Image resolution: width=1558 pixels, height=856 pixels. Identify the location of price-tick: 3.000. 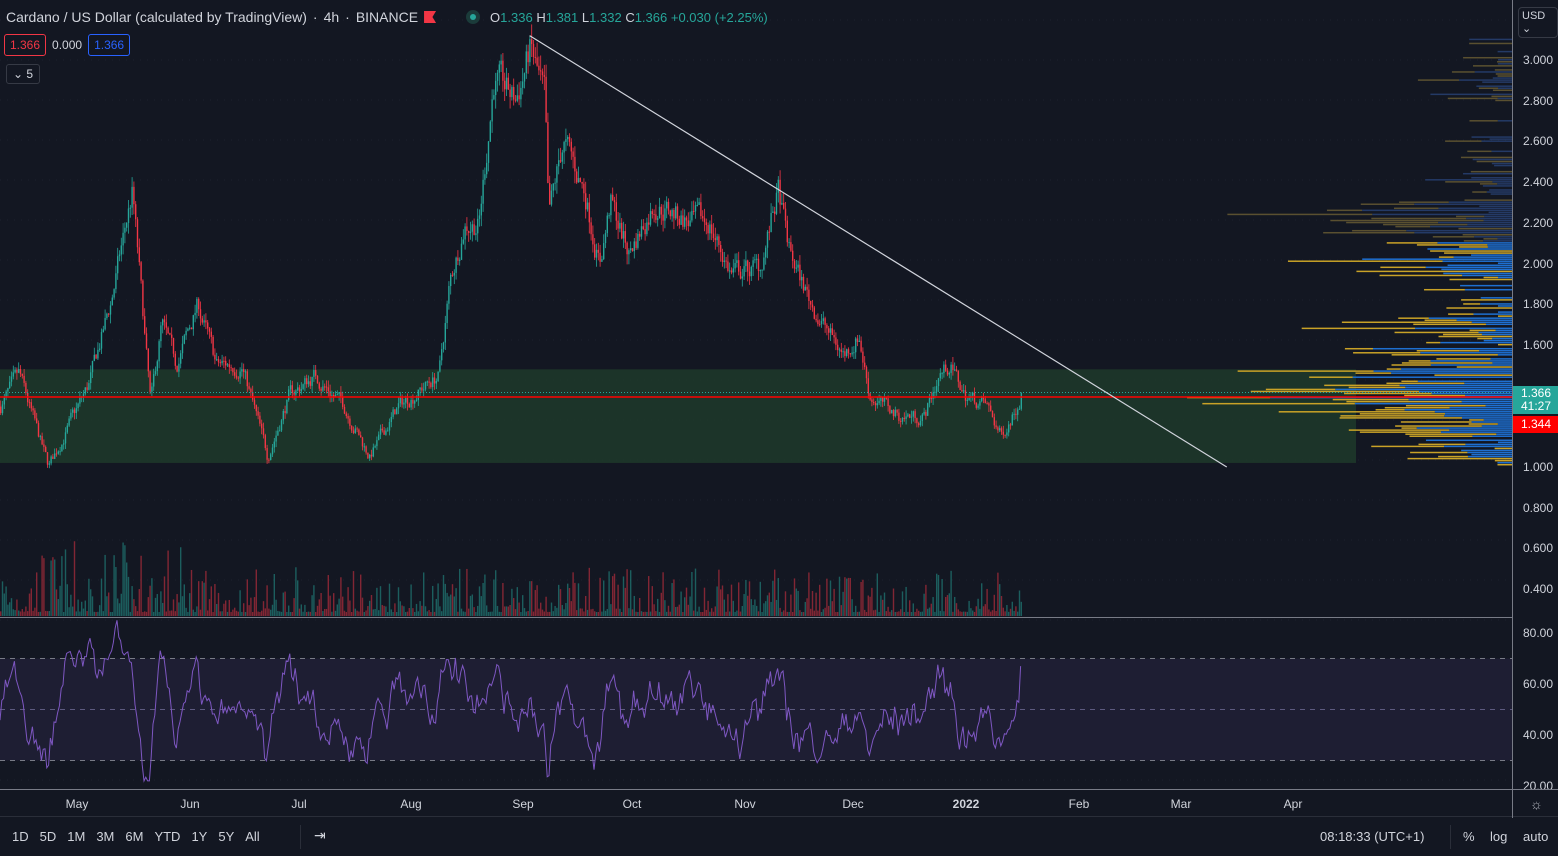
(1537, 60).